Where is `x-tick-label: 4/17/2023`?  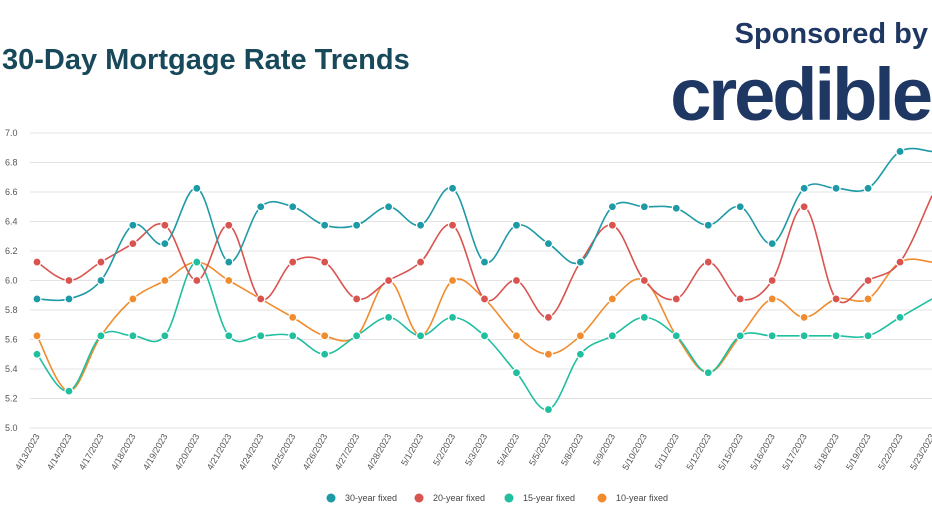 x-tick-label: 4/17/2023 is located at coordinates (91, 452).